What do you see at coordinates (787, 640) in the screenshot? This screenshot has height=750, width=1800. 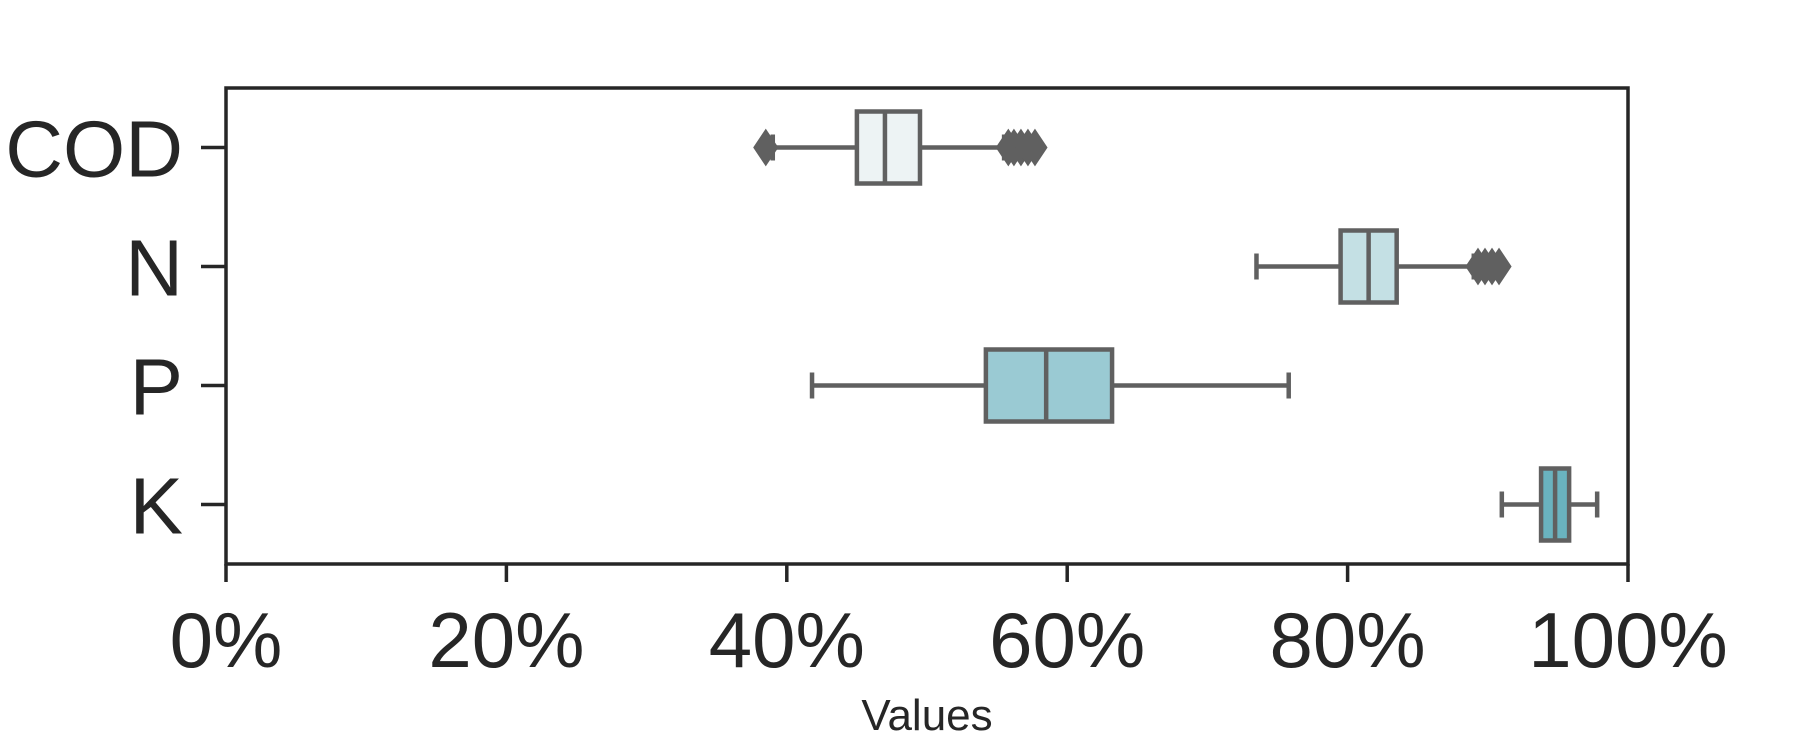 I see `x-tick-label: 40%` at bounding box center [787, 640].